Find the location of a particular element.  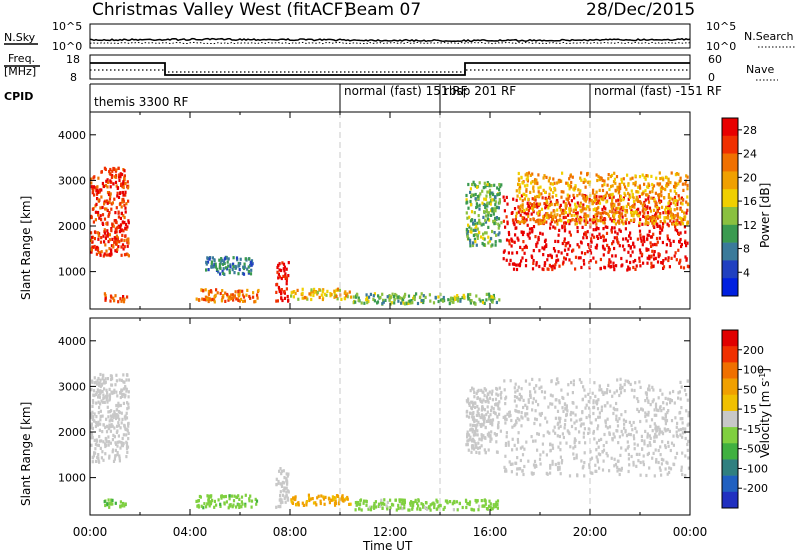

cpid-segment-label: themis 3300 RF is located at coordinates (141, 102).